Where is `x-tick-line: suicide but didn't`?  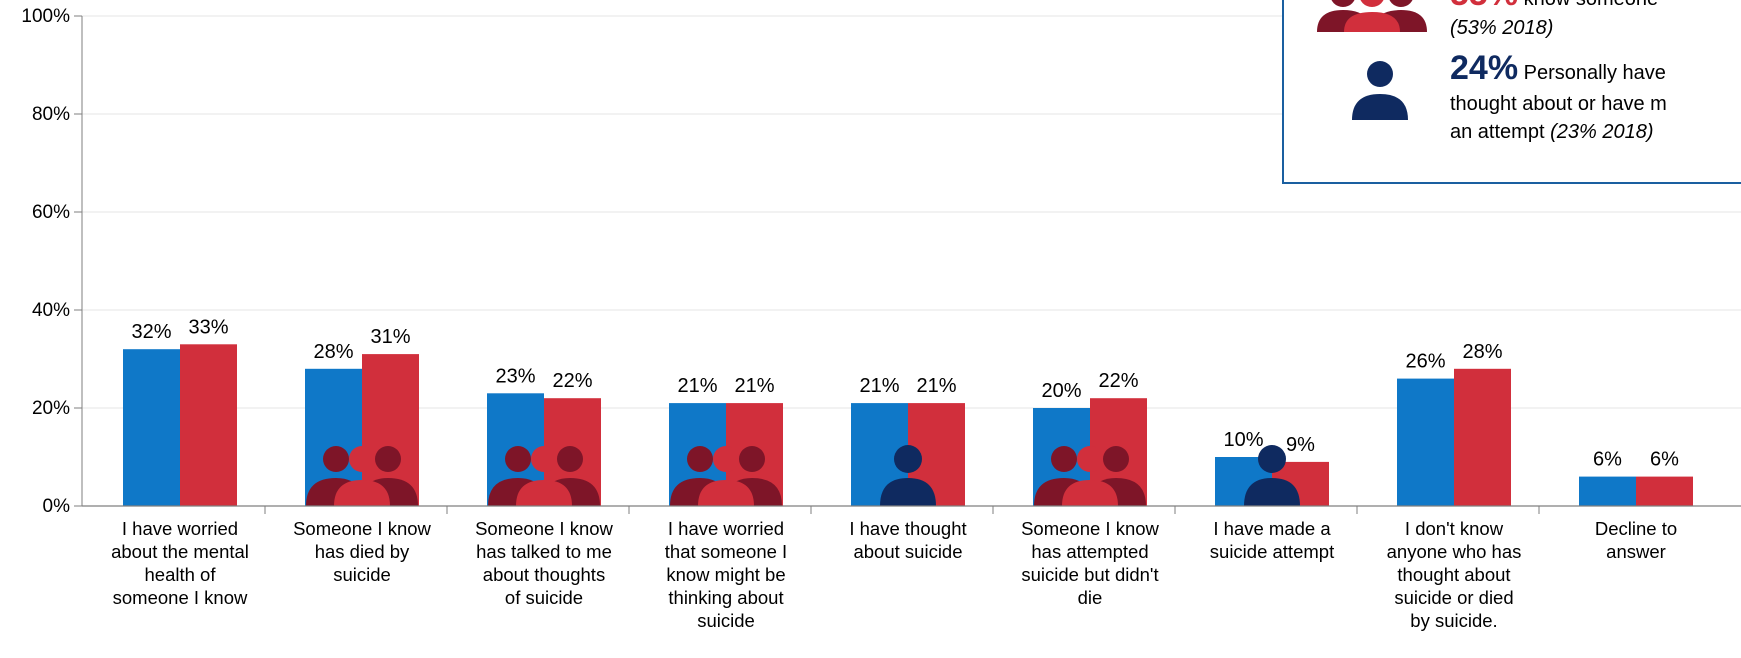 x-tick-line: suicide but didn't is located at coordinates (1089, 574).